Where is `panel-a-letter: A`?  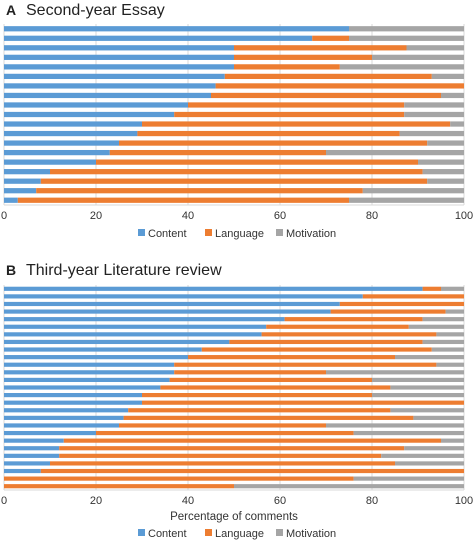 panel-a-letter: A is located at coordinates (11, 10).